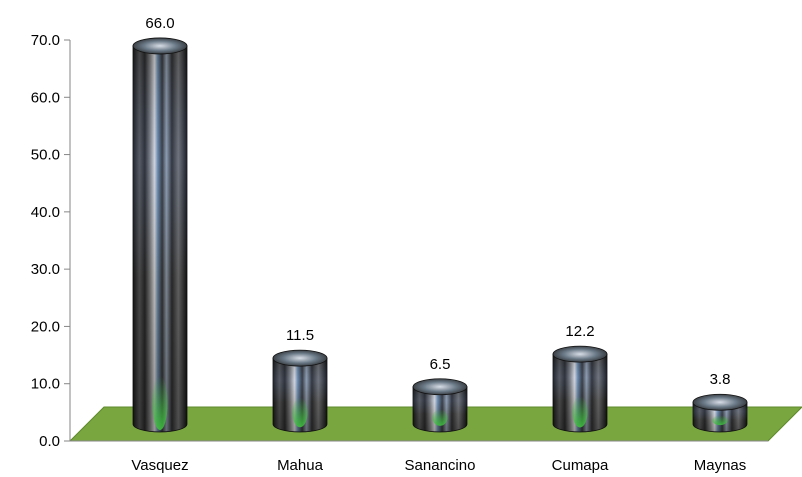 This screenshot has height=477, width=802. I want to click on data-label: 6.5, so click(440, 364).